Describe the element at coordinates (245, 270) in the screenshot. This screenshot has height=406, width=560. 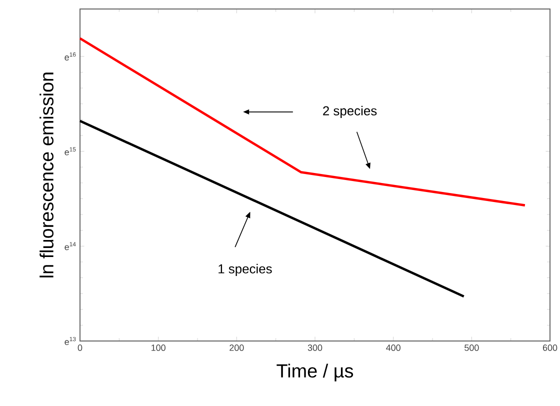
I see `annotation: 1 species` at that location.